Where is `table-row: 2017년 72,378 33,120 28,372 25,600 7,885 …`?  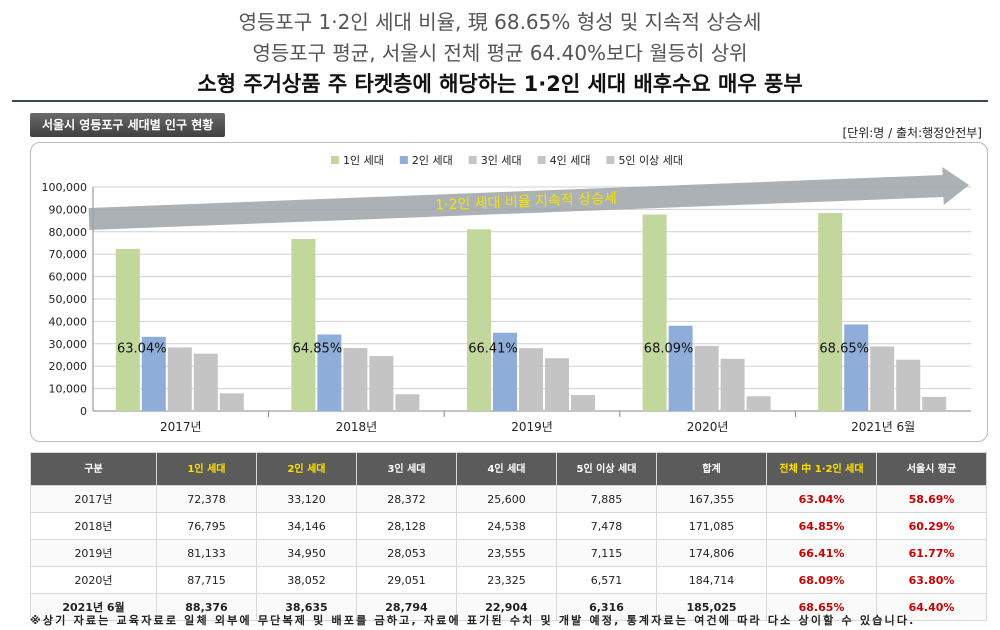
table-row: 2017년 72,378 33,120 28,372 25,600 7,885 … is located at coordinates (508, 499).